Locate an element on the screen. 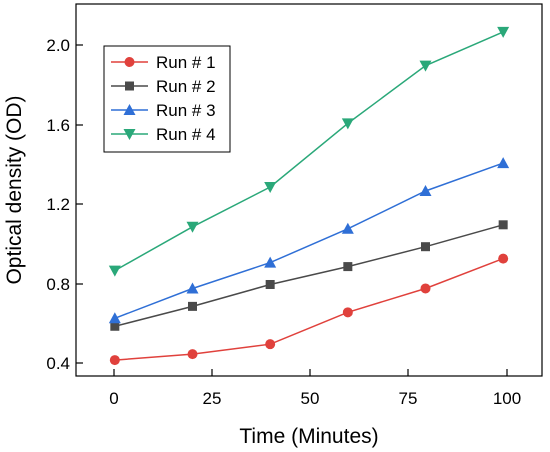 The width and height of the screenshot is (550, 452). x-tick-label: 0 is located at coordinates (113, 398).